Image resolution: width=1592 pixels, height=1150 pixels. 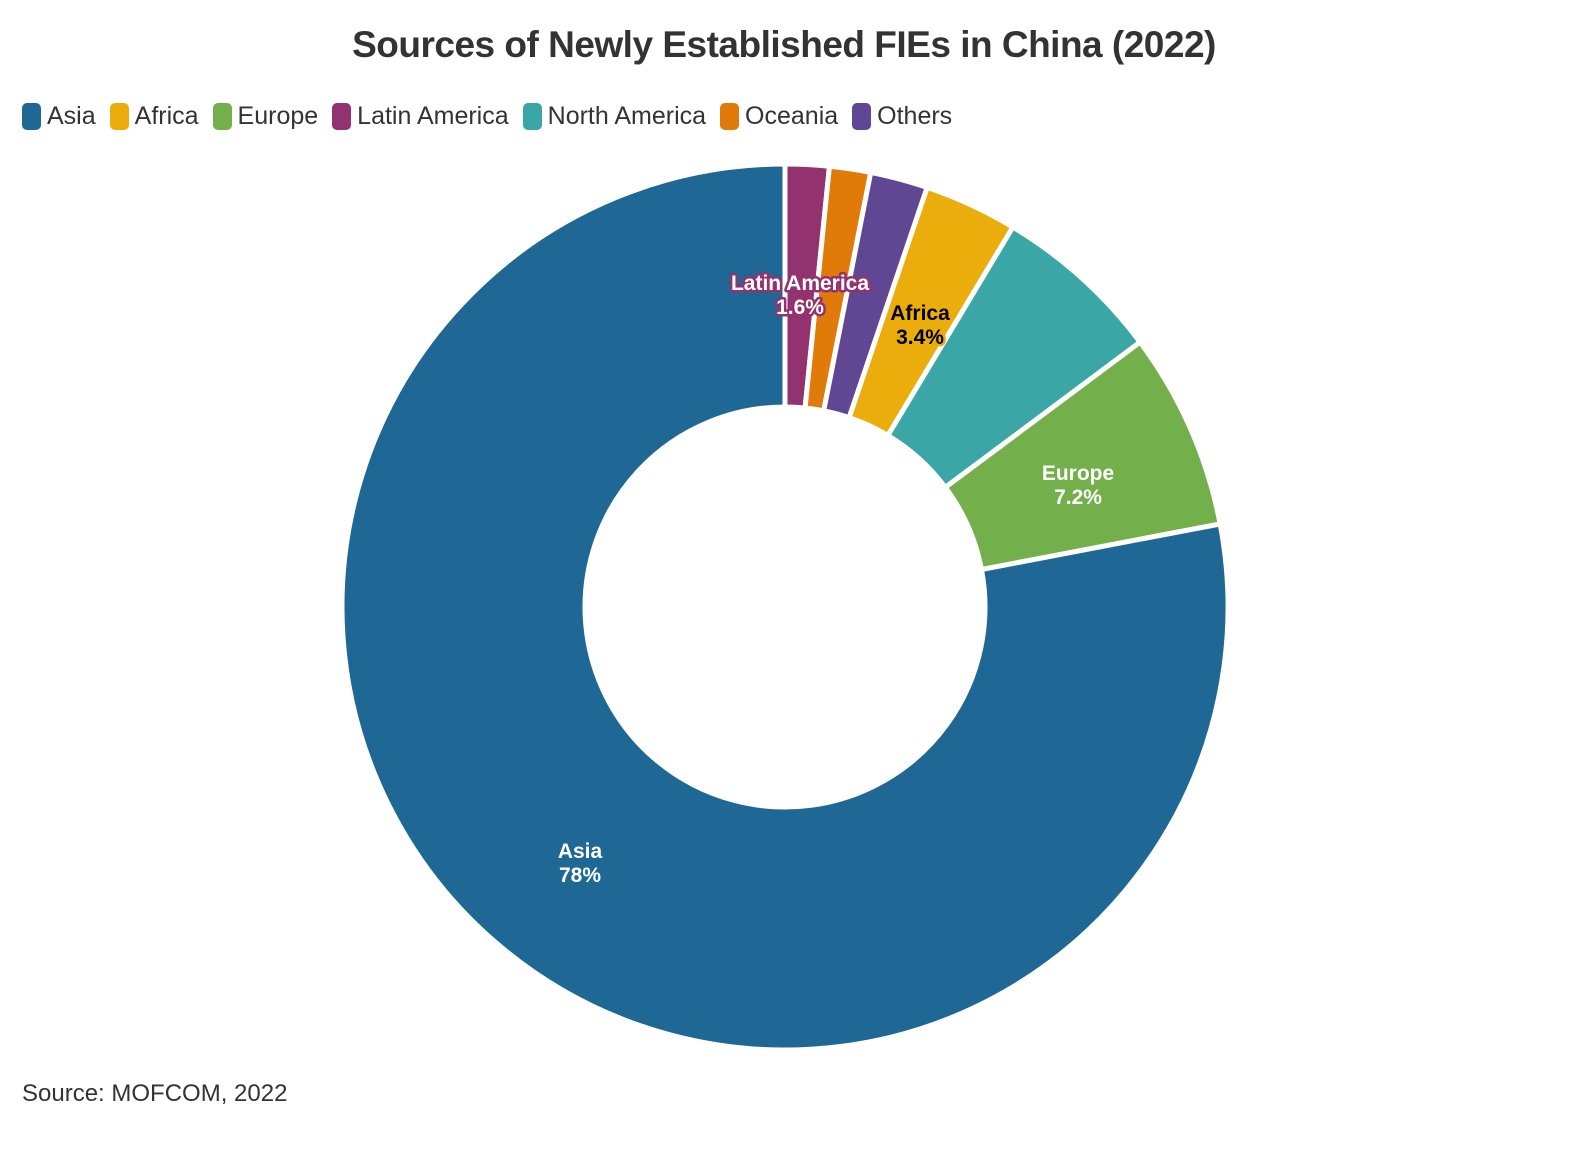 I want to click on legend-label: Latin America, so click(x=433, y=116).